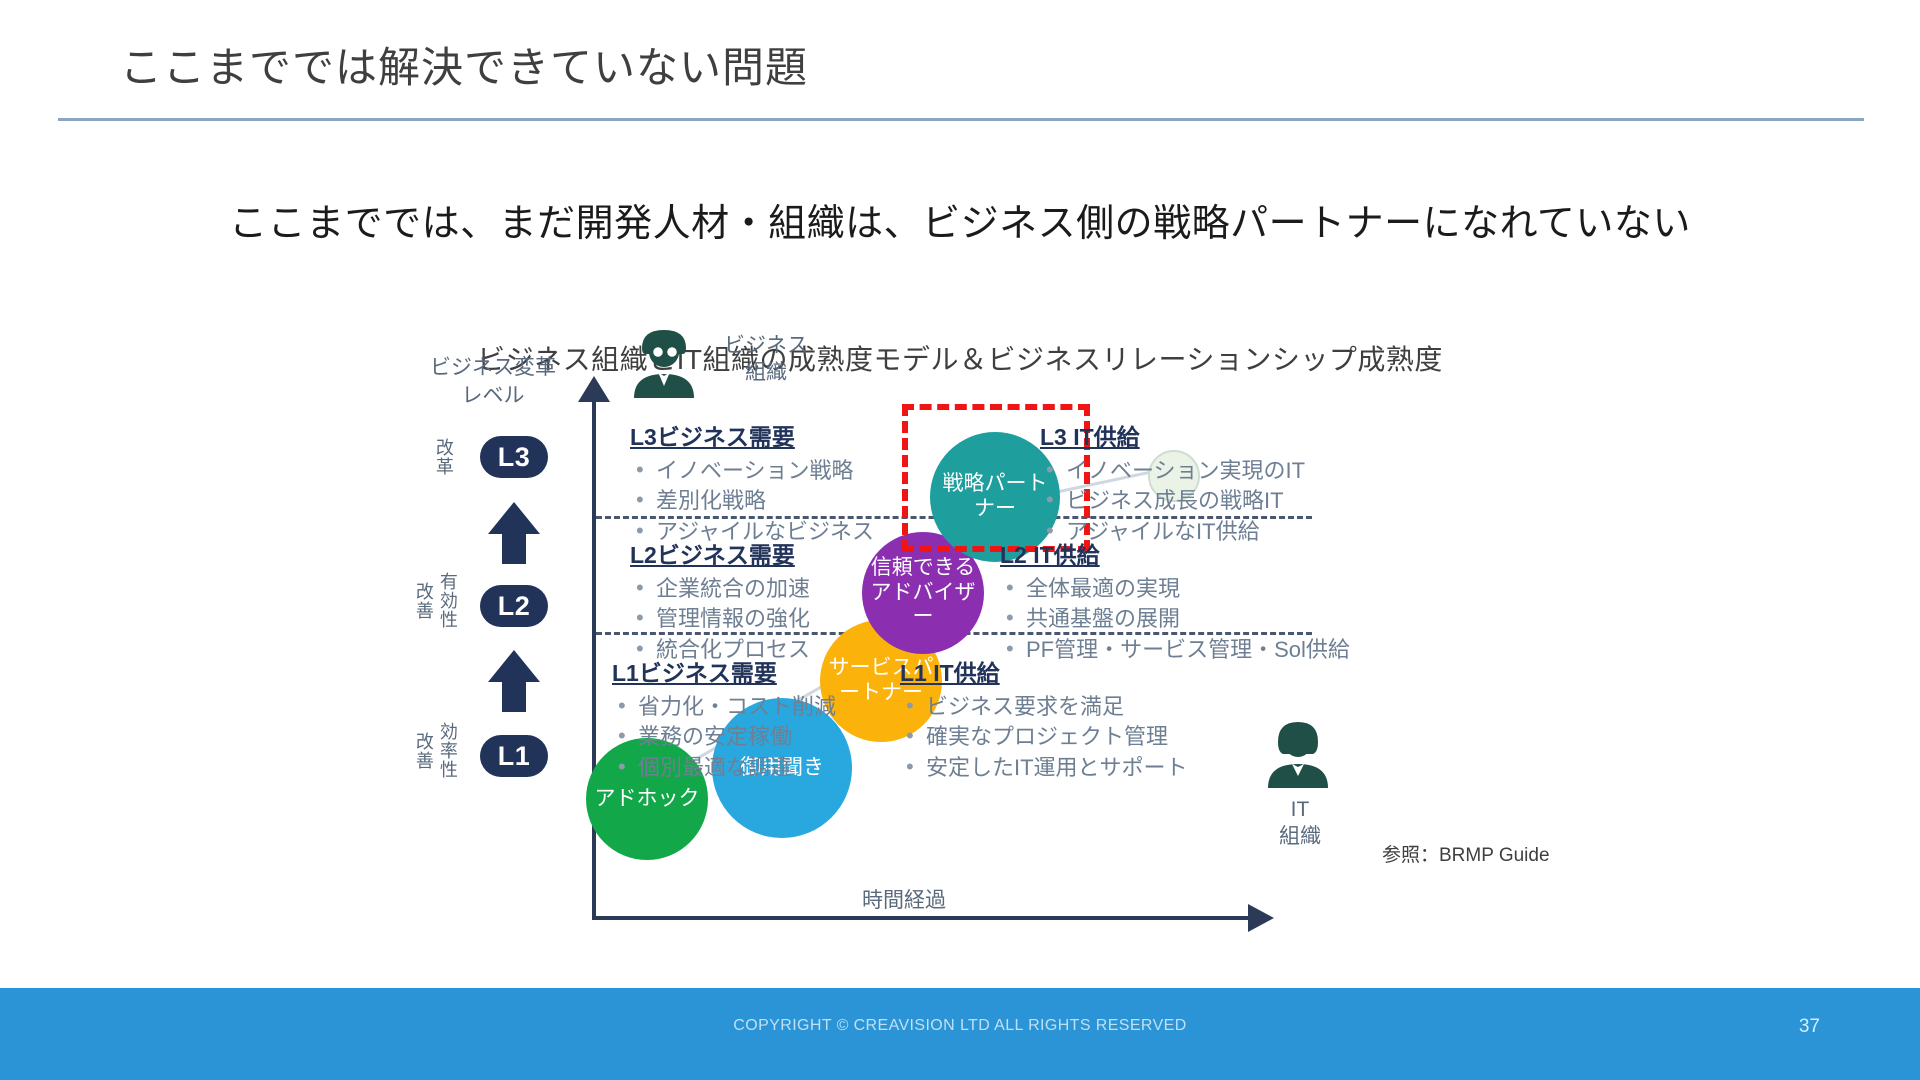  Describe the element at coordinates (712, 437) in the screenshot. I see `demand-block-l3-title: L3ビジネス需要` at that location.